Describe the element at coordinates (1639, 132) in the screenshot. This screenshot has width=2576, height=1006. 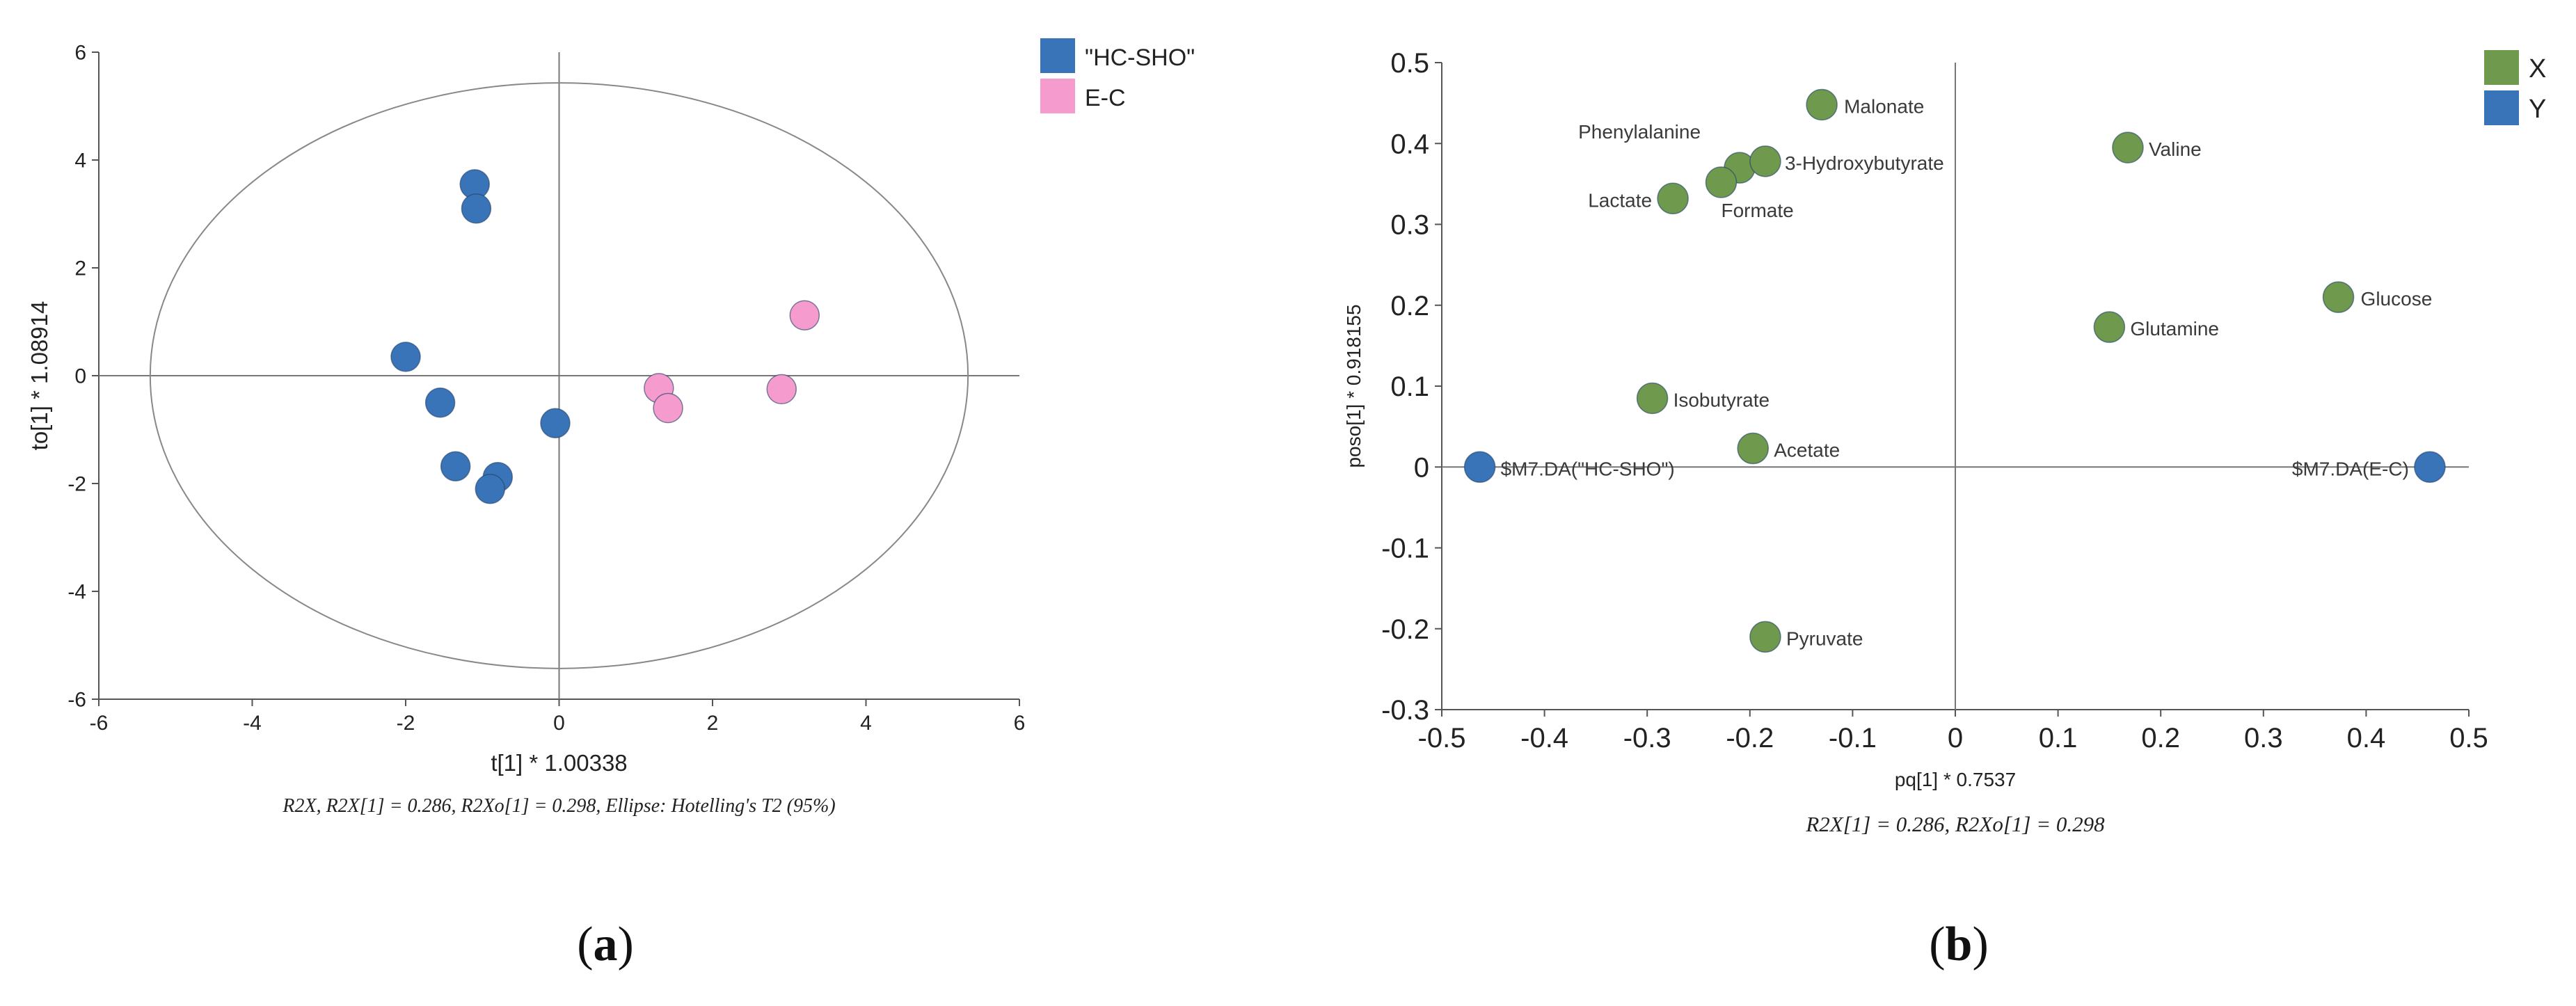
I see `point-label: Phenylalanine` at that location.